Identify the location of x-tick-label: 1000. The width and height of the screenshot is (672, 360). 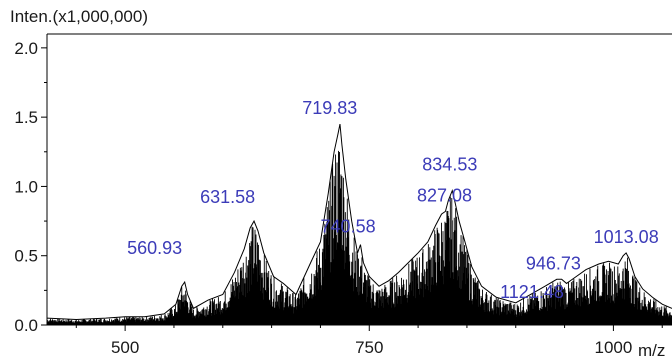
(613, 347).